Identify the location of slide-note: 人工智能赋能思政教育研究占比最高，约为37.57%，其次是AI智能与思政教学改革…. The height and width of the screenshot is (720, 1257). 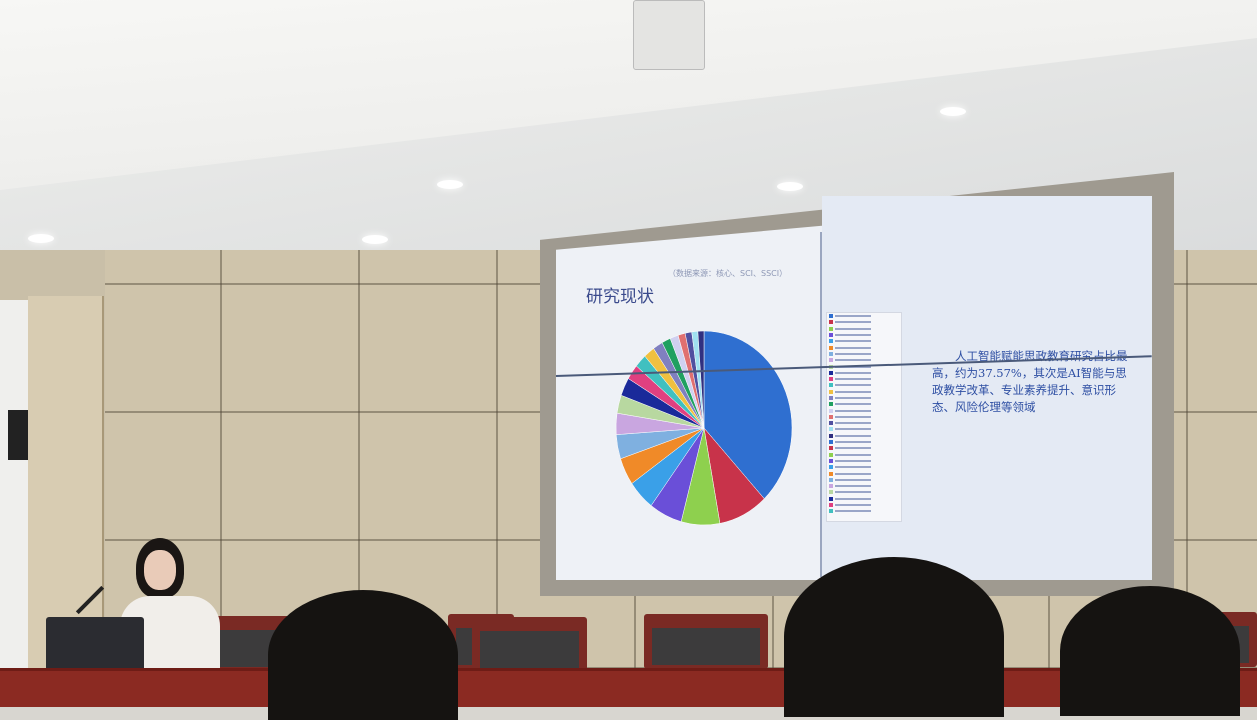
(1030, 381).